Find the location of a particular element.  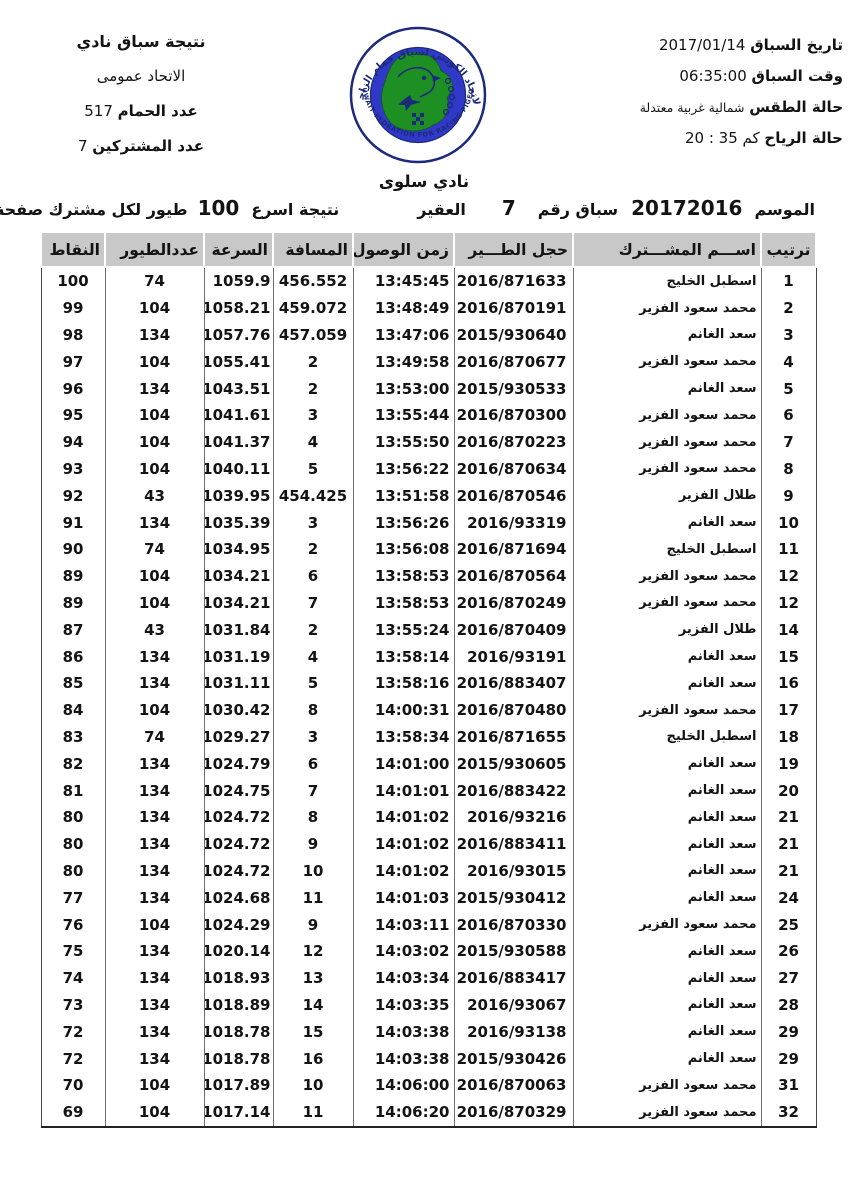

ring-number-cell: 2016/870480 is located at coordinates (513, 710).